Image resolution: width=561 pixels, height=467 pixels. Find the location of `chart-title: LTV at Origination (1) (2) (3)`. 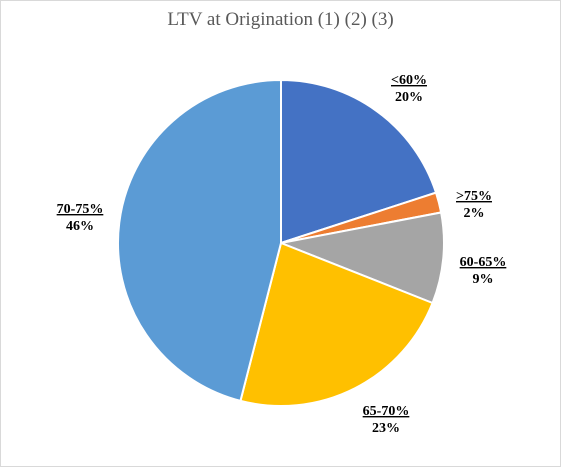

chart-title: LTV at Origination (1) (2) (3) is located at coordinates (280, 19).